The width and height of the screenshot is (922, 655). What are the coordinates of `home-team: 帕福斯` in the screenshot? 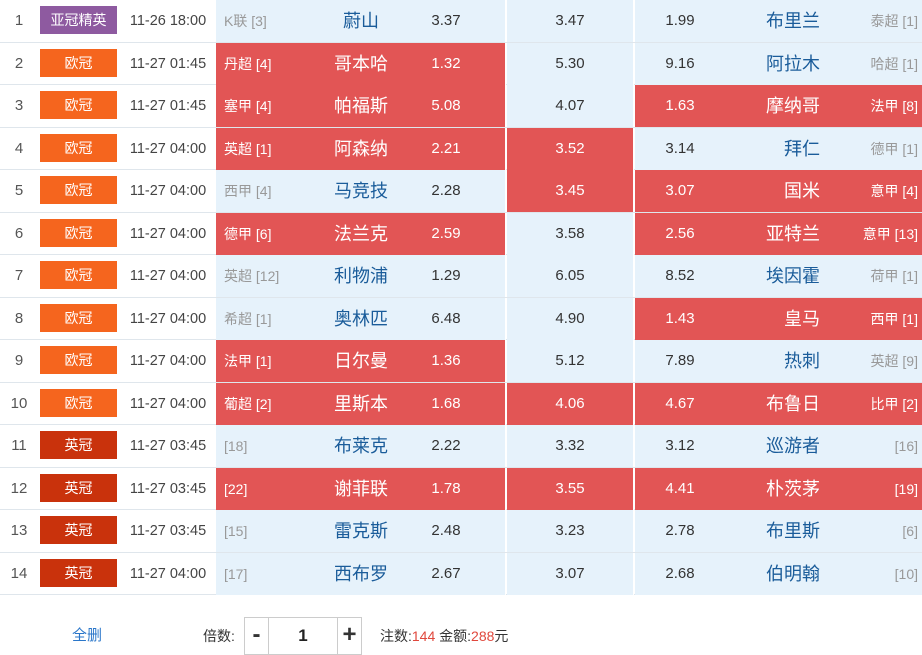 It's located at (361, 106).